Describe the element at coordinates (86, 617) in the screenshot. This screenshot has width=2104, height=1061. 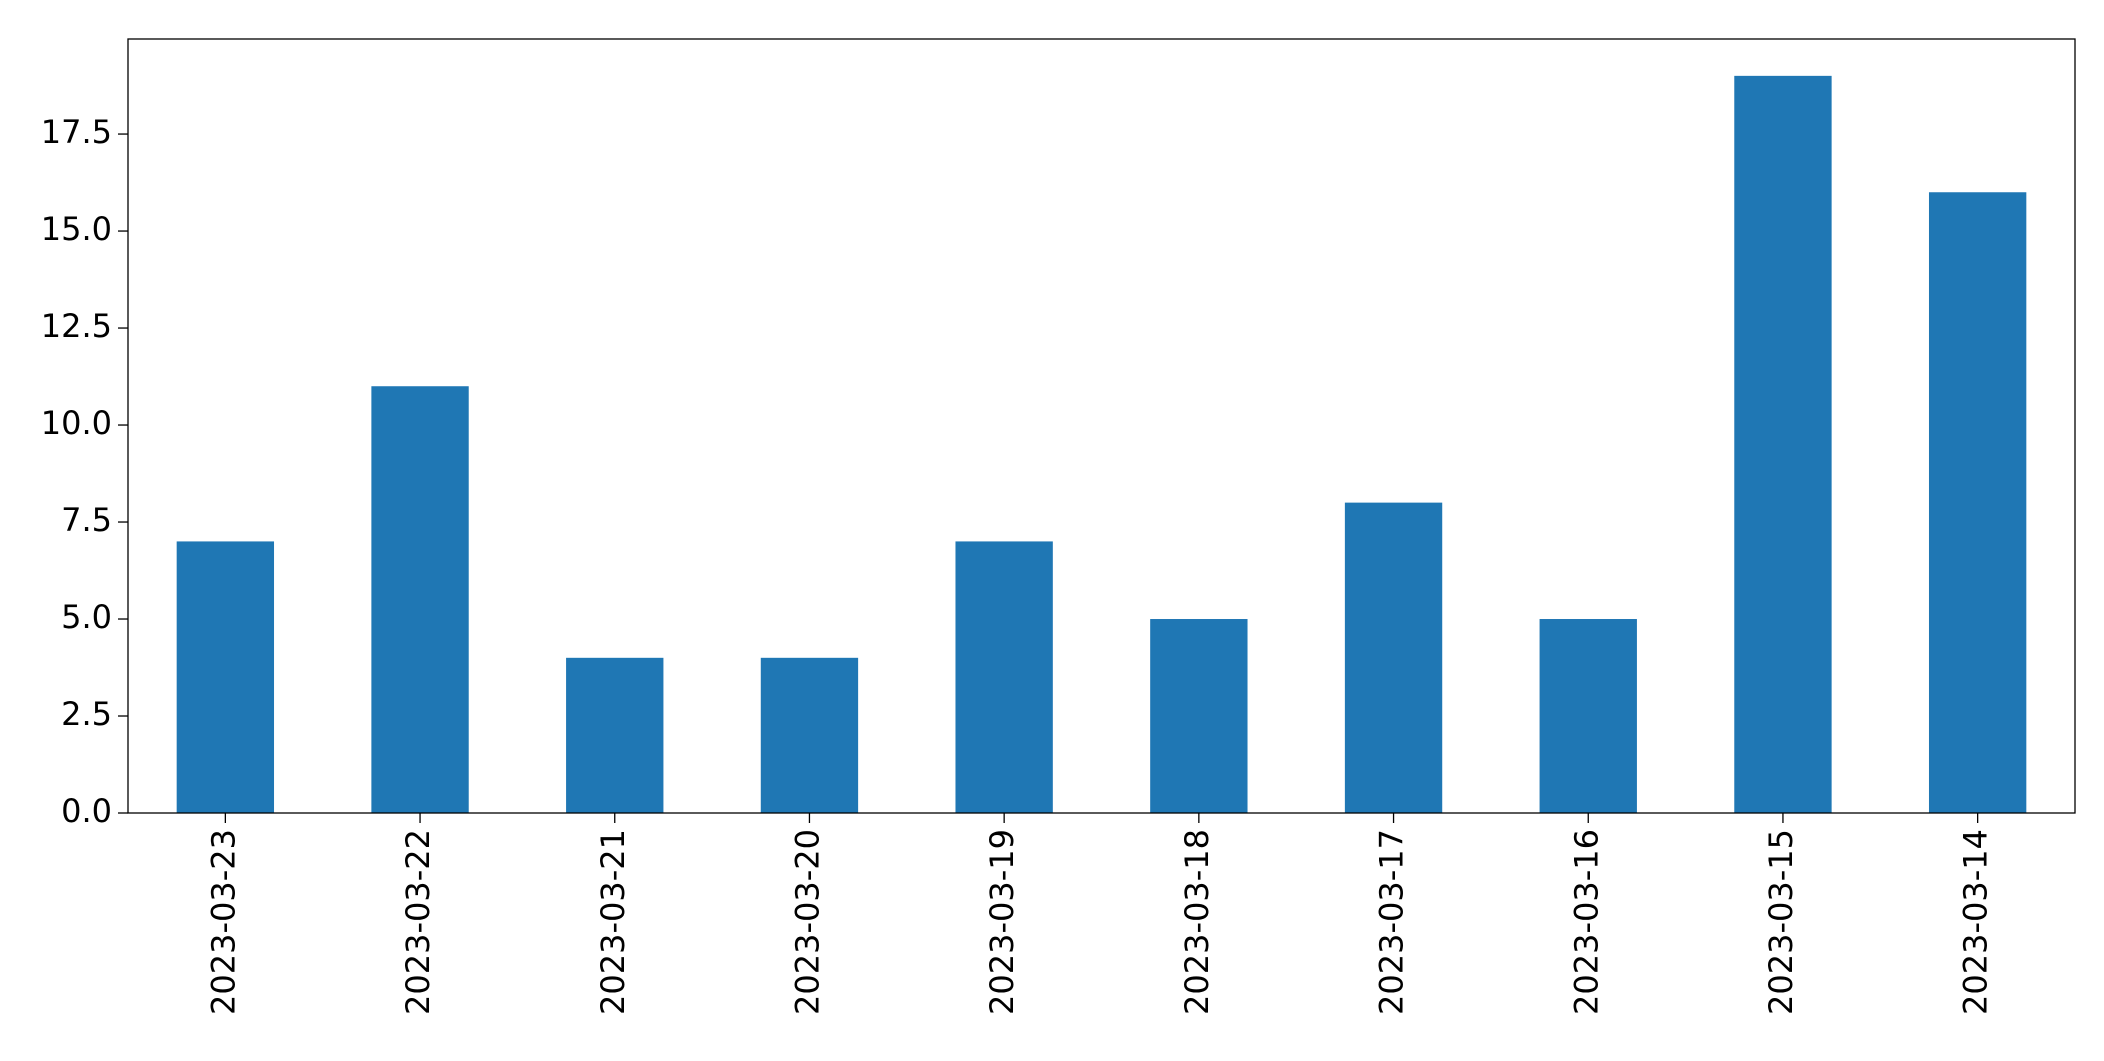
I see `y-tick-label: 5.0` at that location.